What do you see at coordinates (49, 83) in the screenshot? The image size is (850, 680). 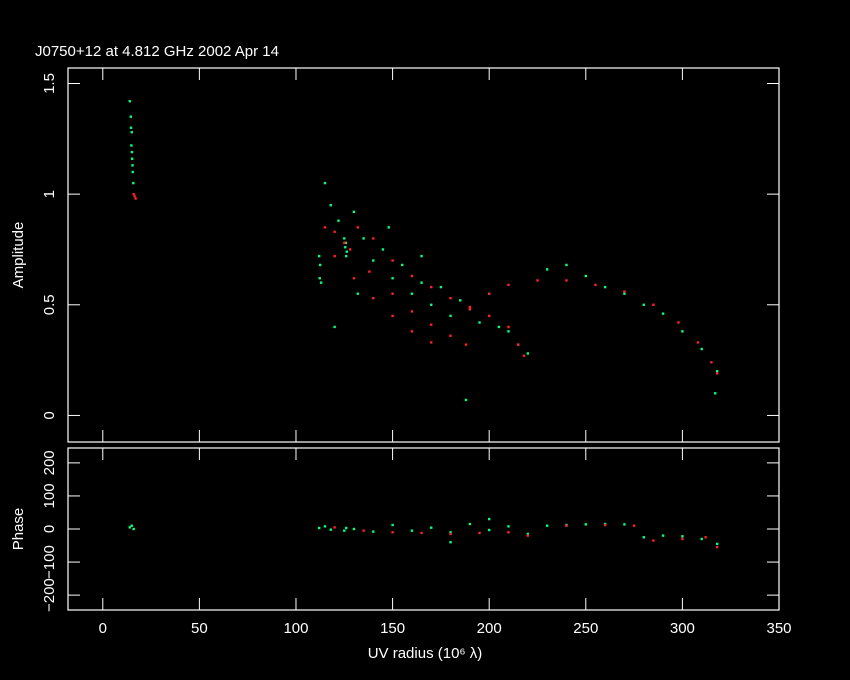 I see `y-tick-label: 1.5` at bounding box center [49, 83].